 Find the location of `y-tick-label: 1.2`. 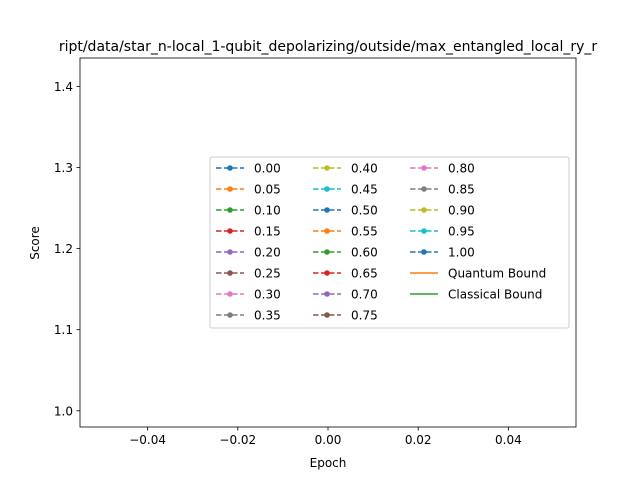

y-tick-label: 1.2 is located at coordinates (63, 249).